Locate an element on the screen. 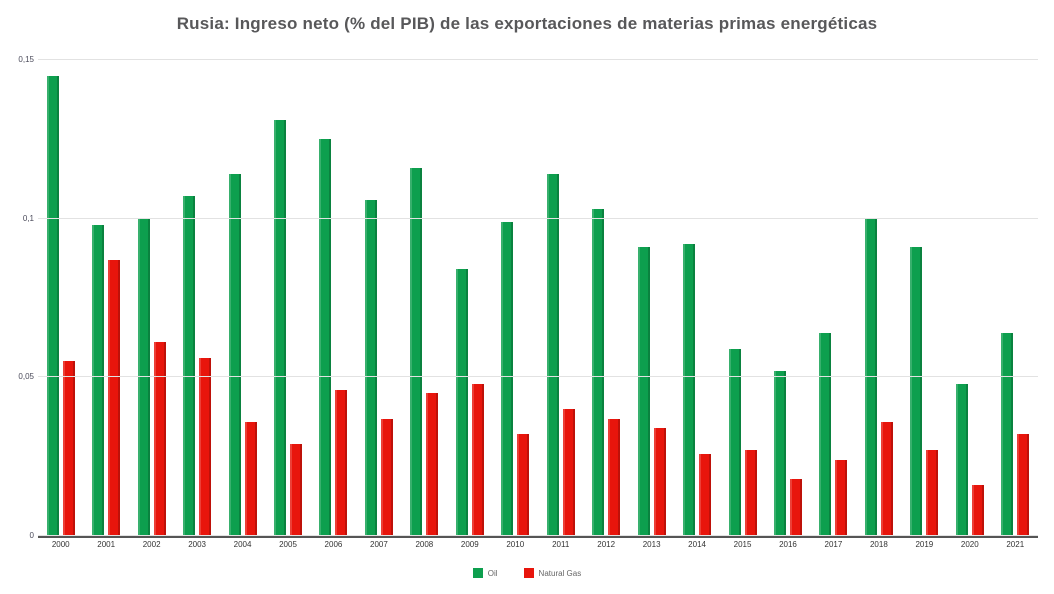 Image resolution: width=1054 pixels, height=594 pixels. legend-label: Oil is located at coordinates (492, 573).